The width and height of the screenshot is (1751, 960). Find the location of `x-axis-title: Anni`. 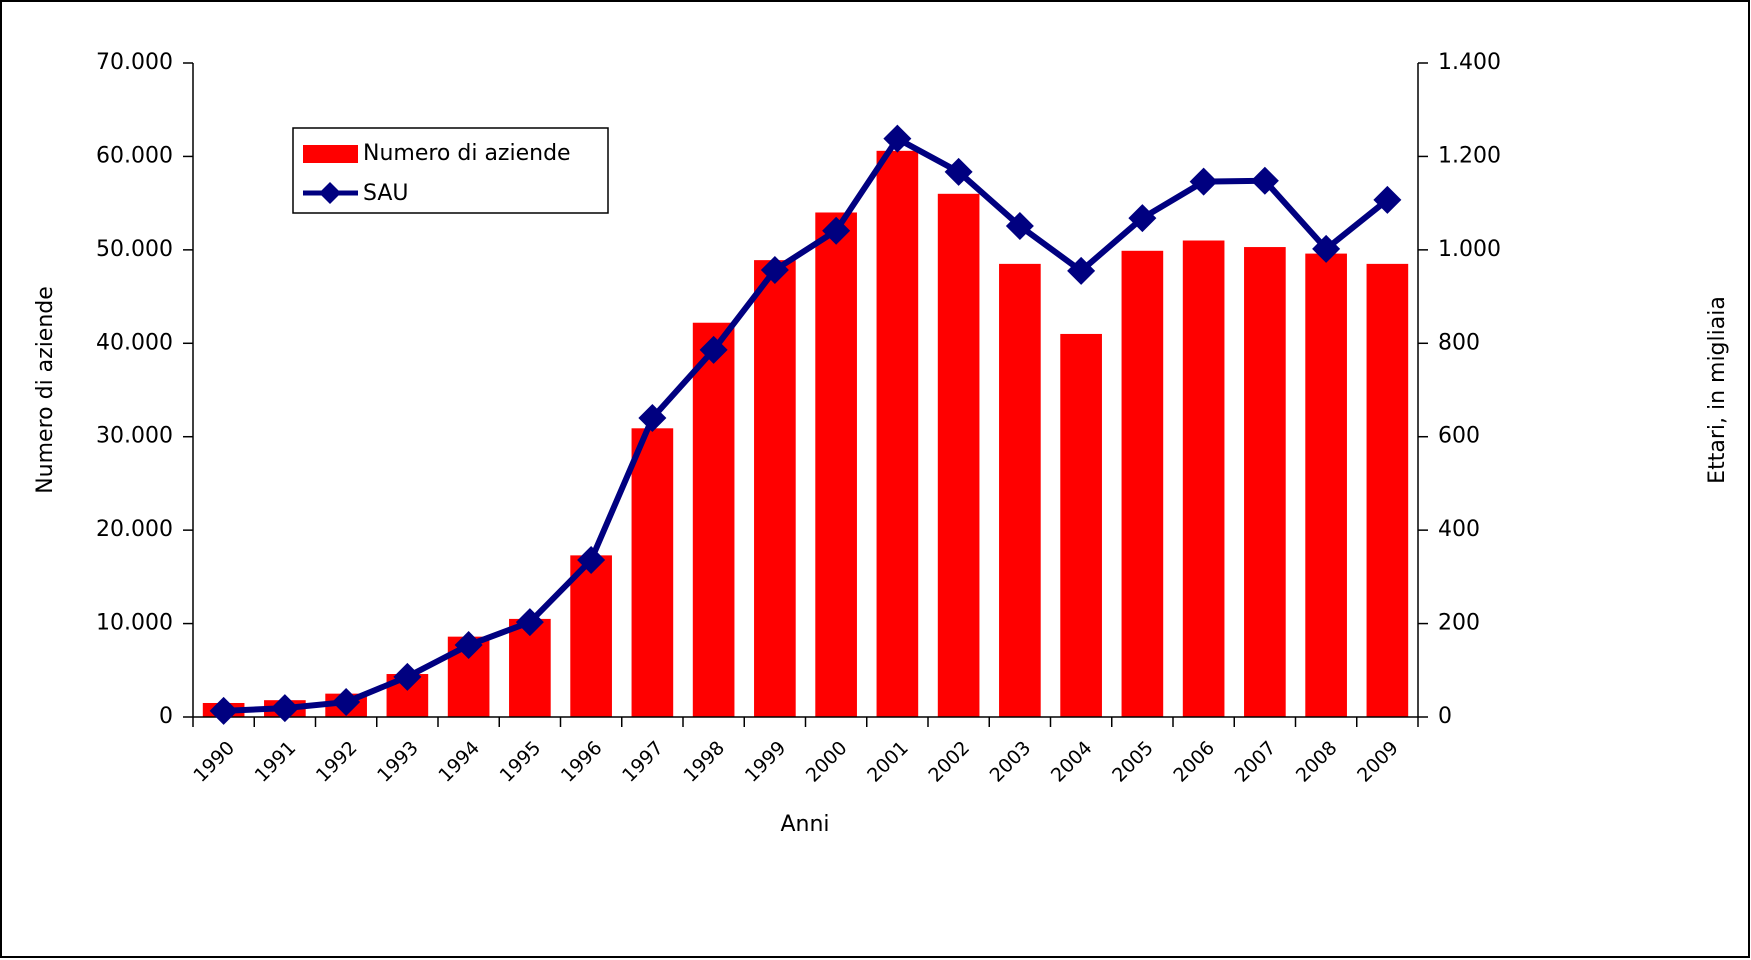

x-axis-title: Anni is located at coordinates (804, 824).